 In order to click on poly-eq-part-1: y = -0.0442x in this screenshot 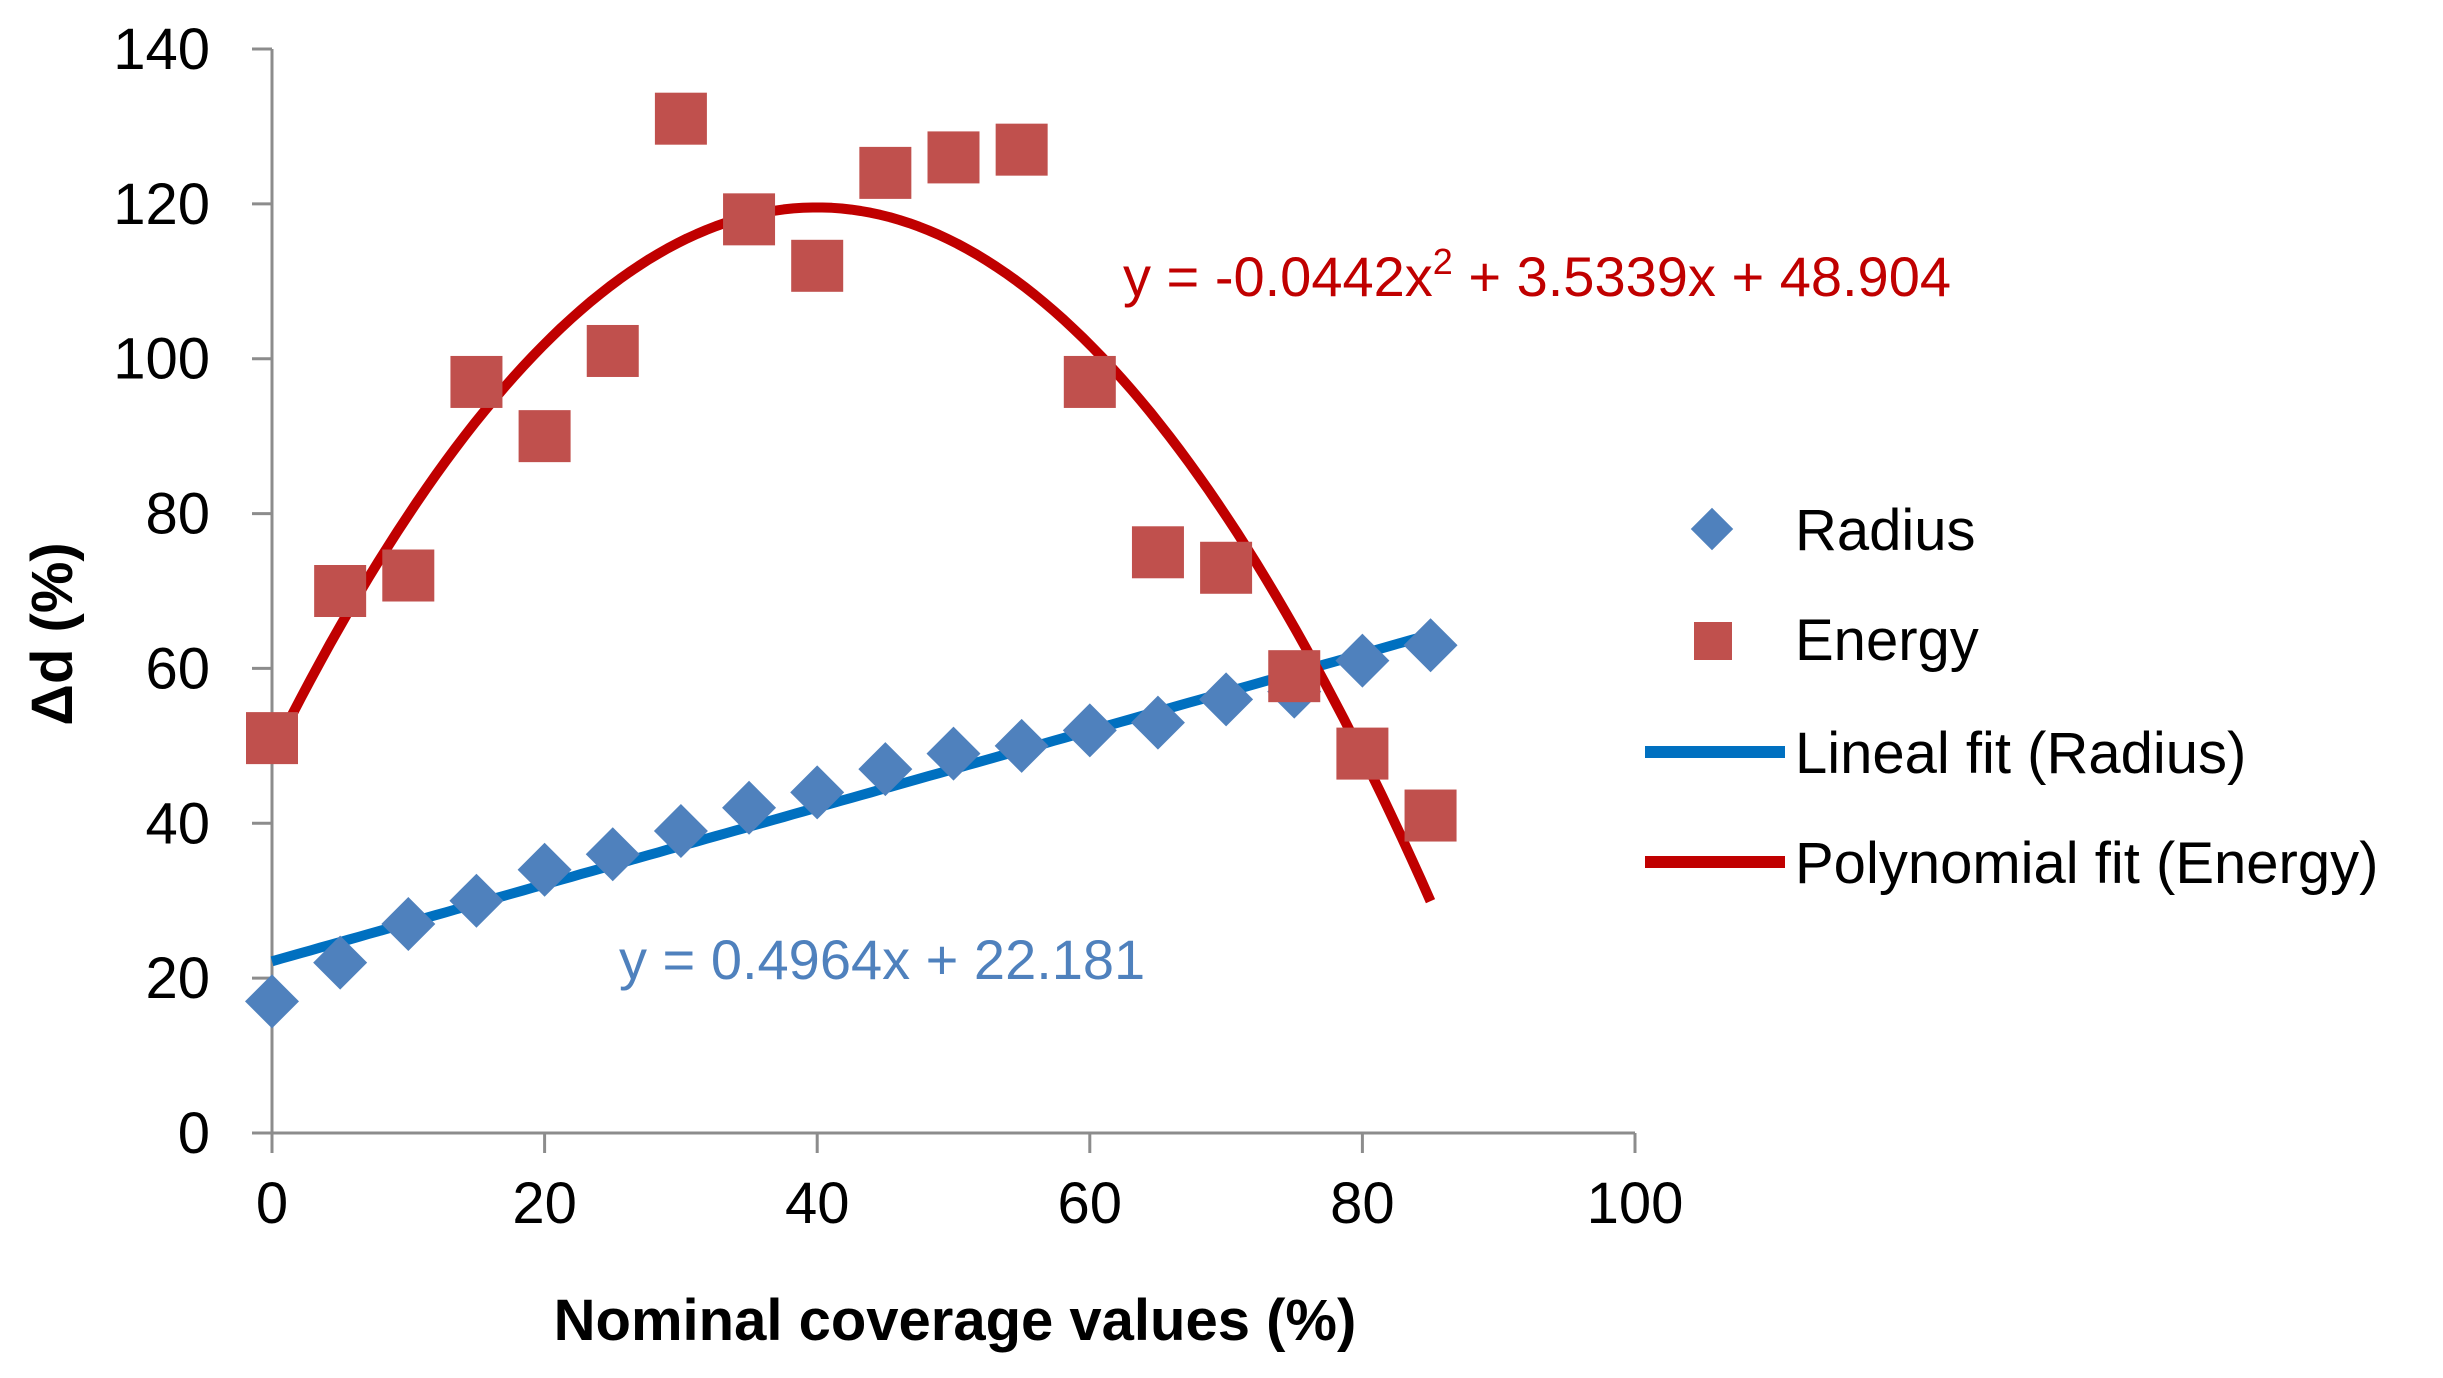, I will do `click(1278, 276)`.